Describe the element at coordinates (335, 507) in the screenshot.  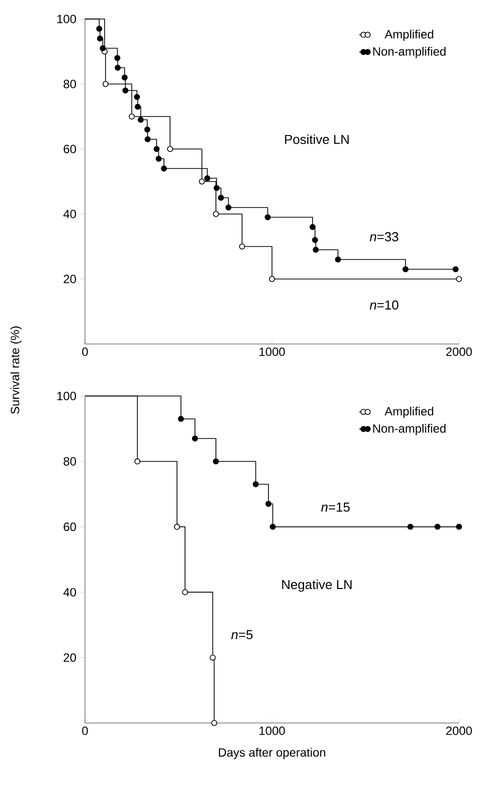
I see `annotation: n=15` at that location.